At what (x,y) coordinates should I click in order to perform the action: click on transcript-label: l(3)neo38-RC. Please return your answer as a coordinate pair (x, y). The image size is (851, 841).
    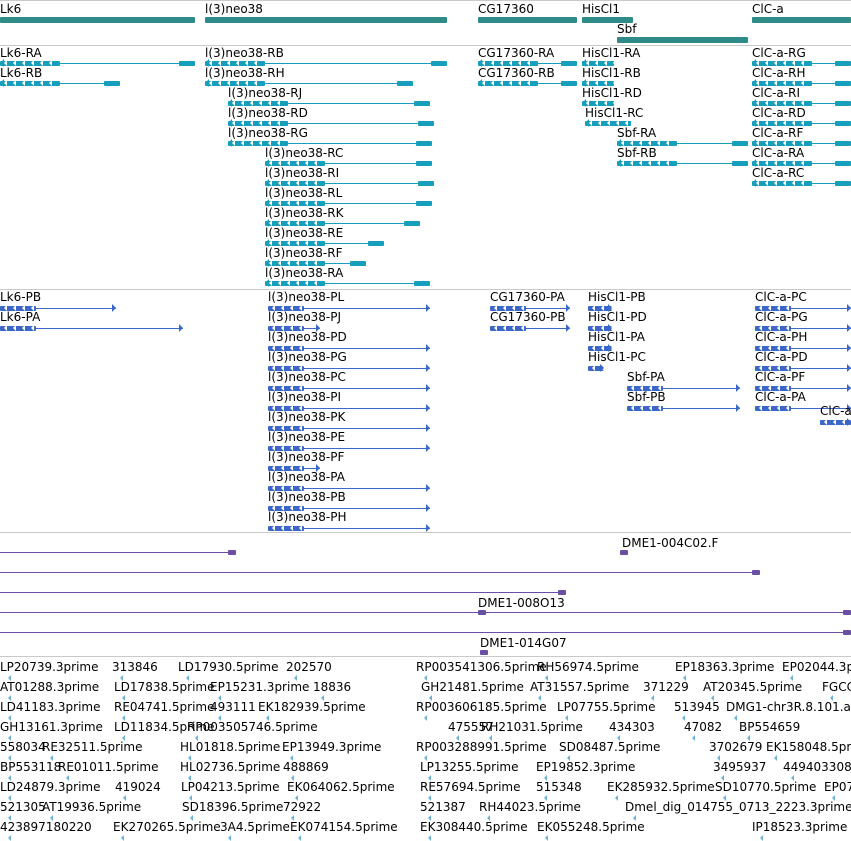
    Looking at the image, I should click on (304, 153).